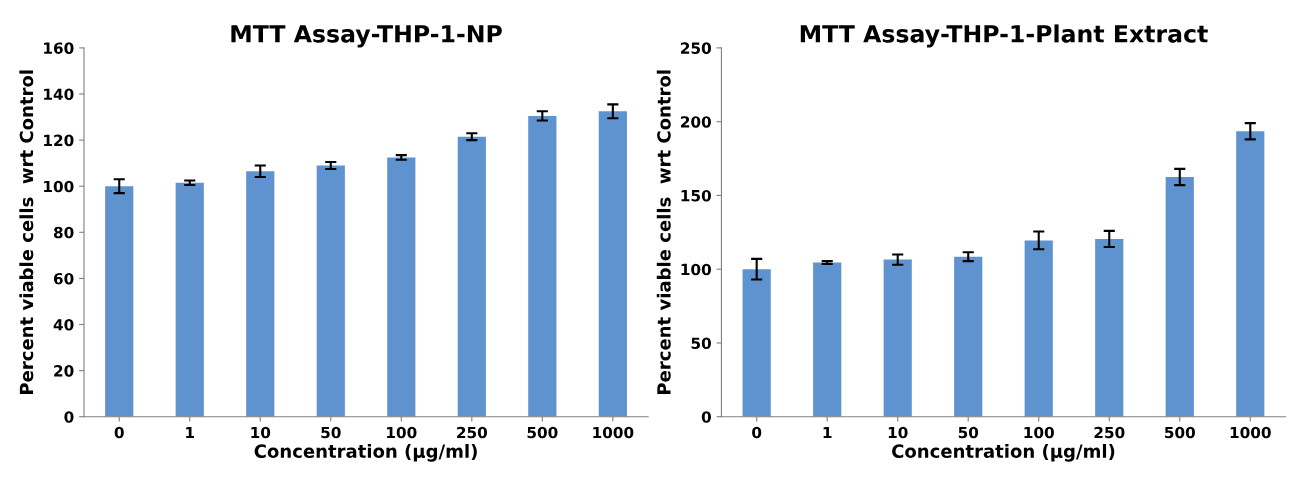 This screenshot has width=1292, height=479. I want to click on y-tick-label: 150, so click(696, 195).